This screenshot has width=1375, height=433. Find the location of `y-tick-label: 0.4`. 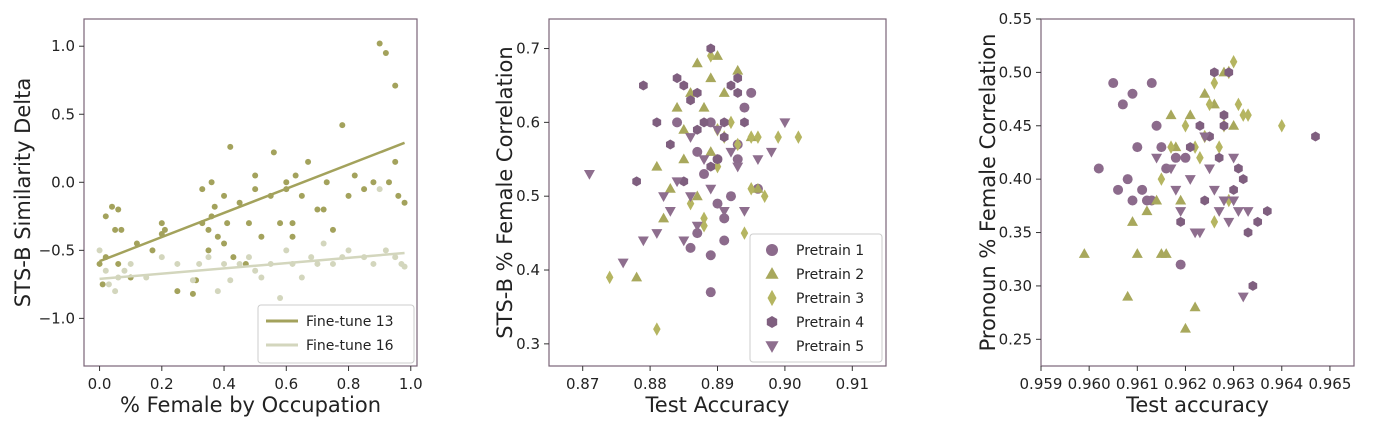

y-tick-label: 0.4 is located at coordinates (528, 270).